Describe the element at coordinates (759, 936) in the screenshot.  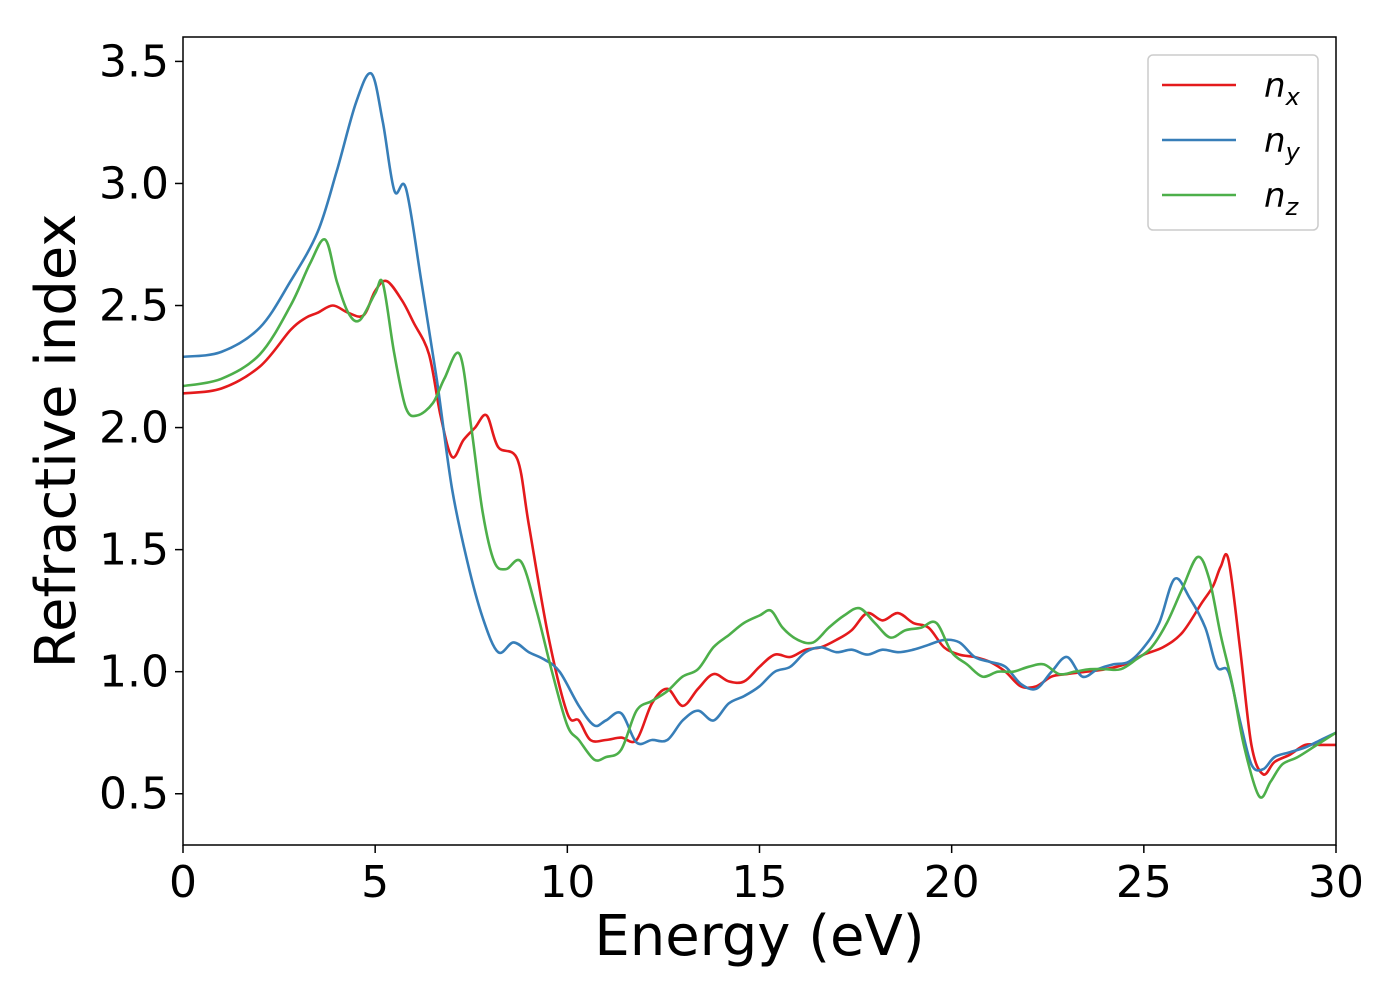
I see `x-axis-title: Energy (eV)` at that location.